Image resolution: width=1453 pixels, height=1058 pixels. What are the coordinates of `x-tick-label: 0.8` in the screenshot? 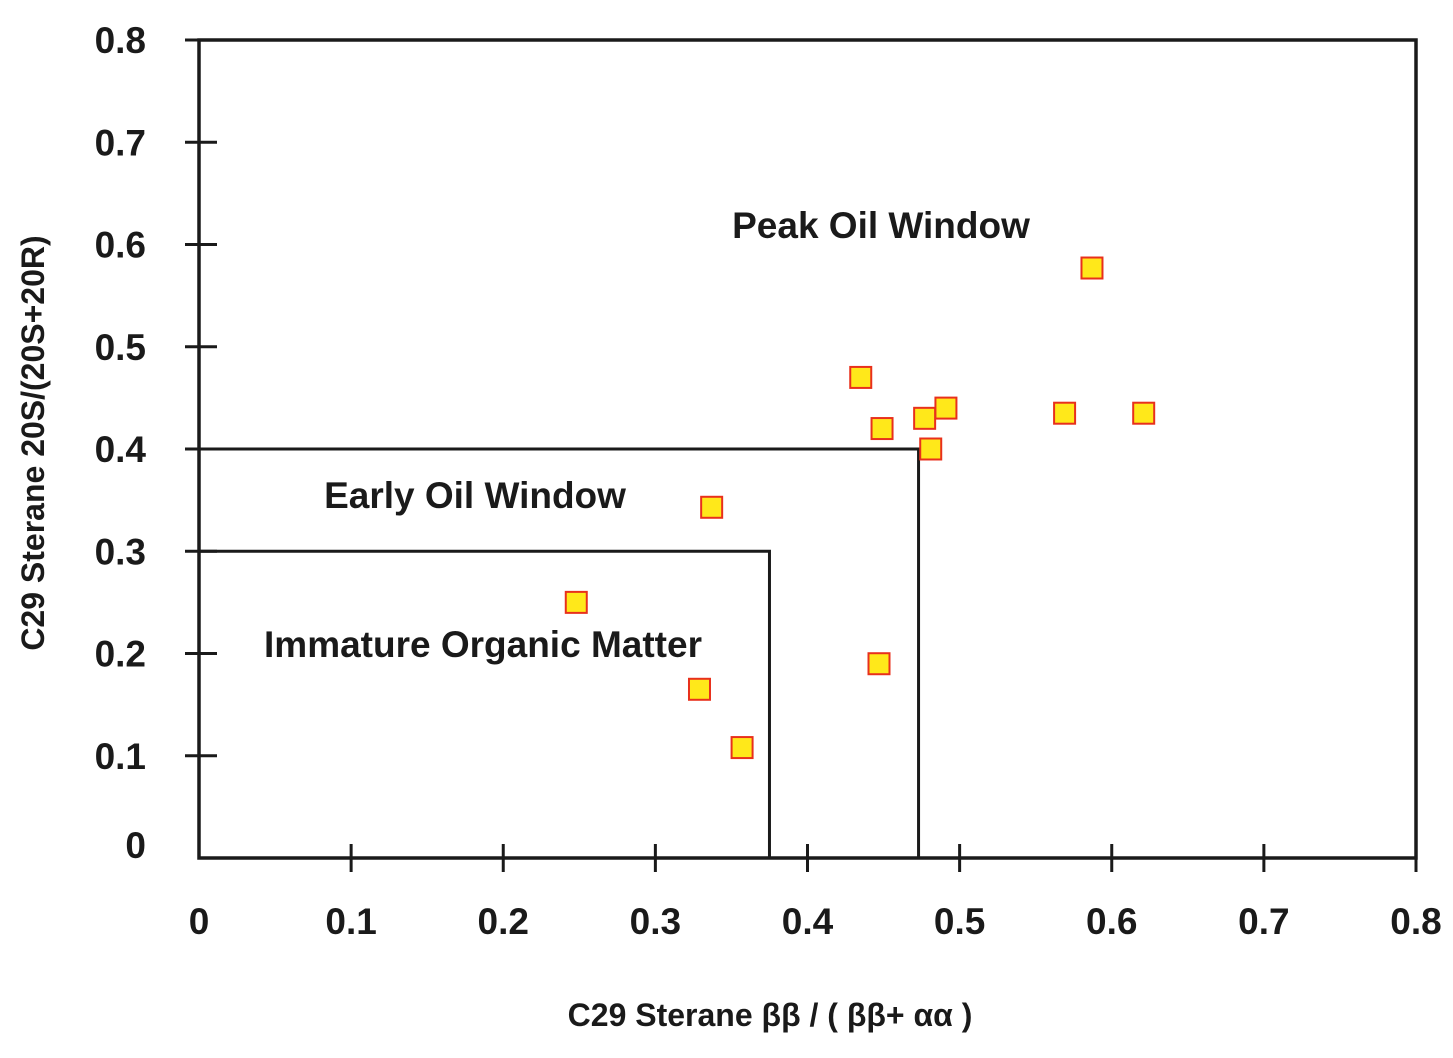 It's located at (1415, 921).